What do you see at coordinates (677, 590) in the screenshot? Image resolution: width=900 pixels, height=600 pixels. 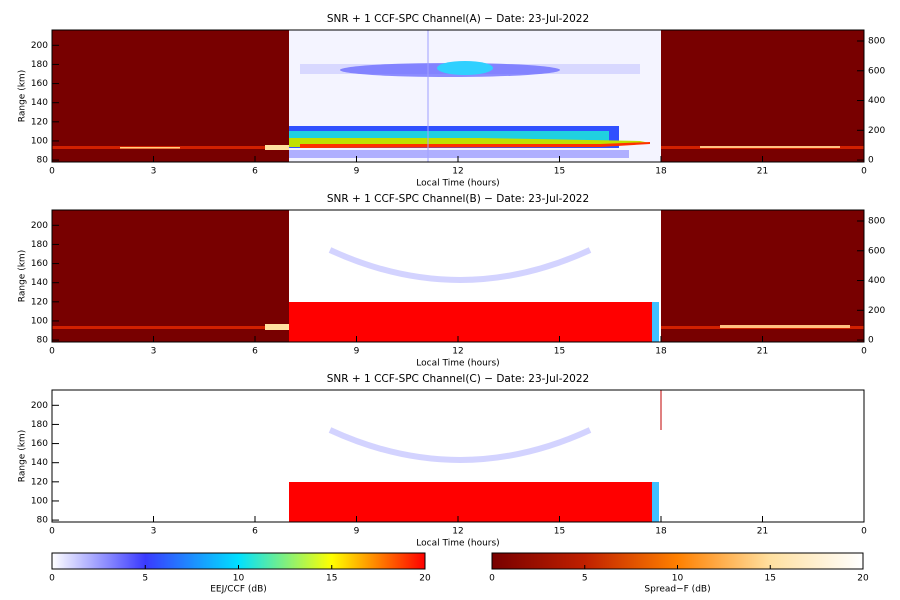 I see `colorbar-label: Spread−F (dB)` at bounding box center [677, 590].